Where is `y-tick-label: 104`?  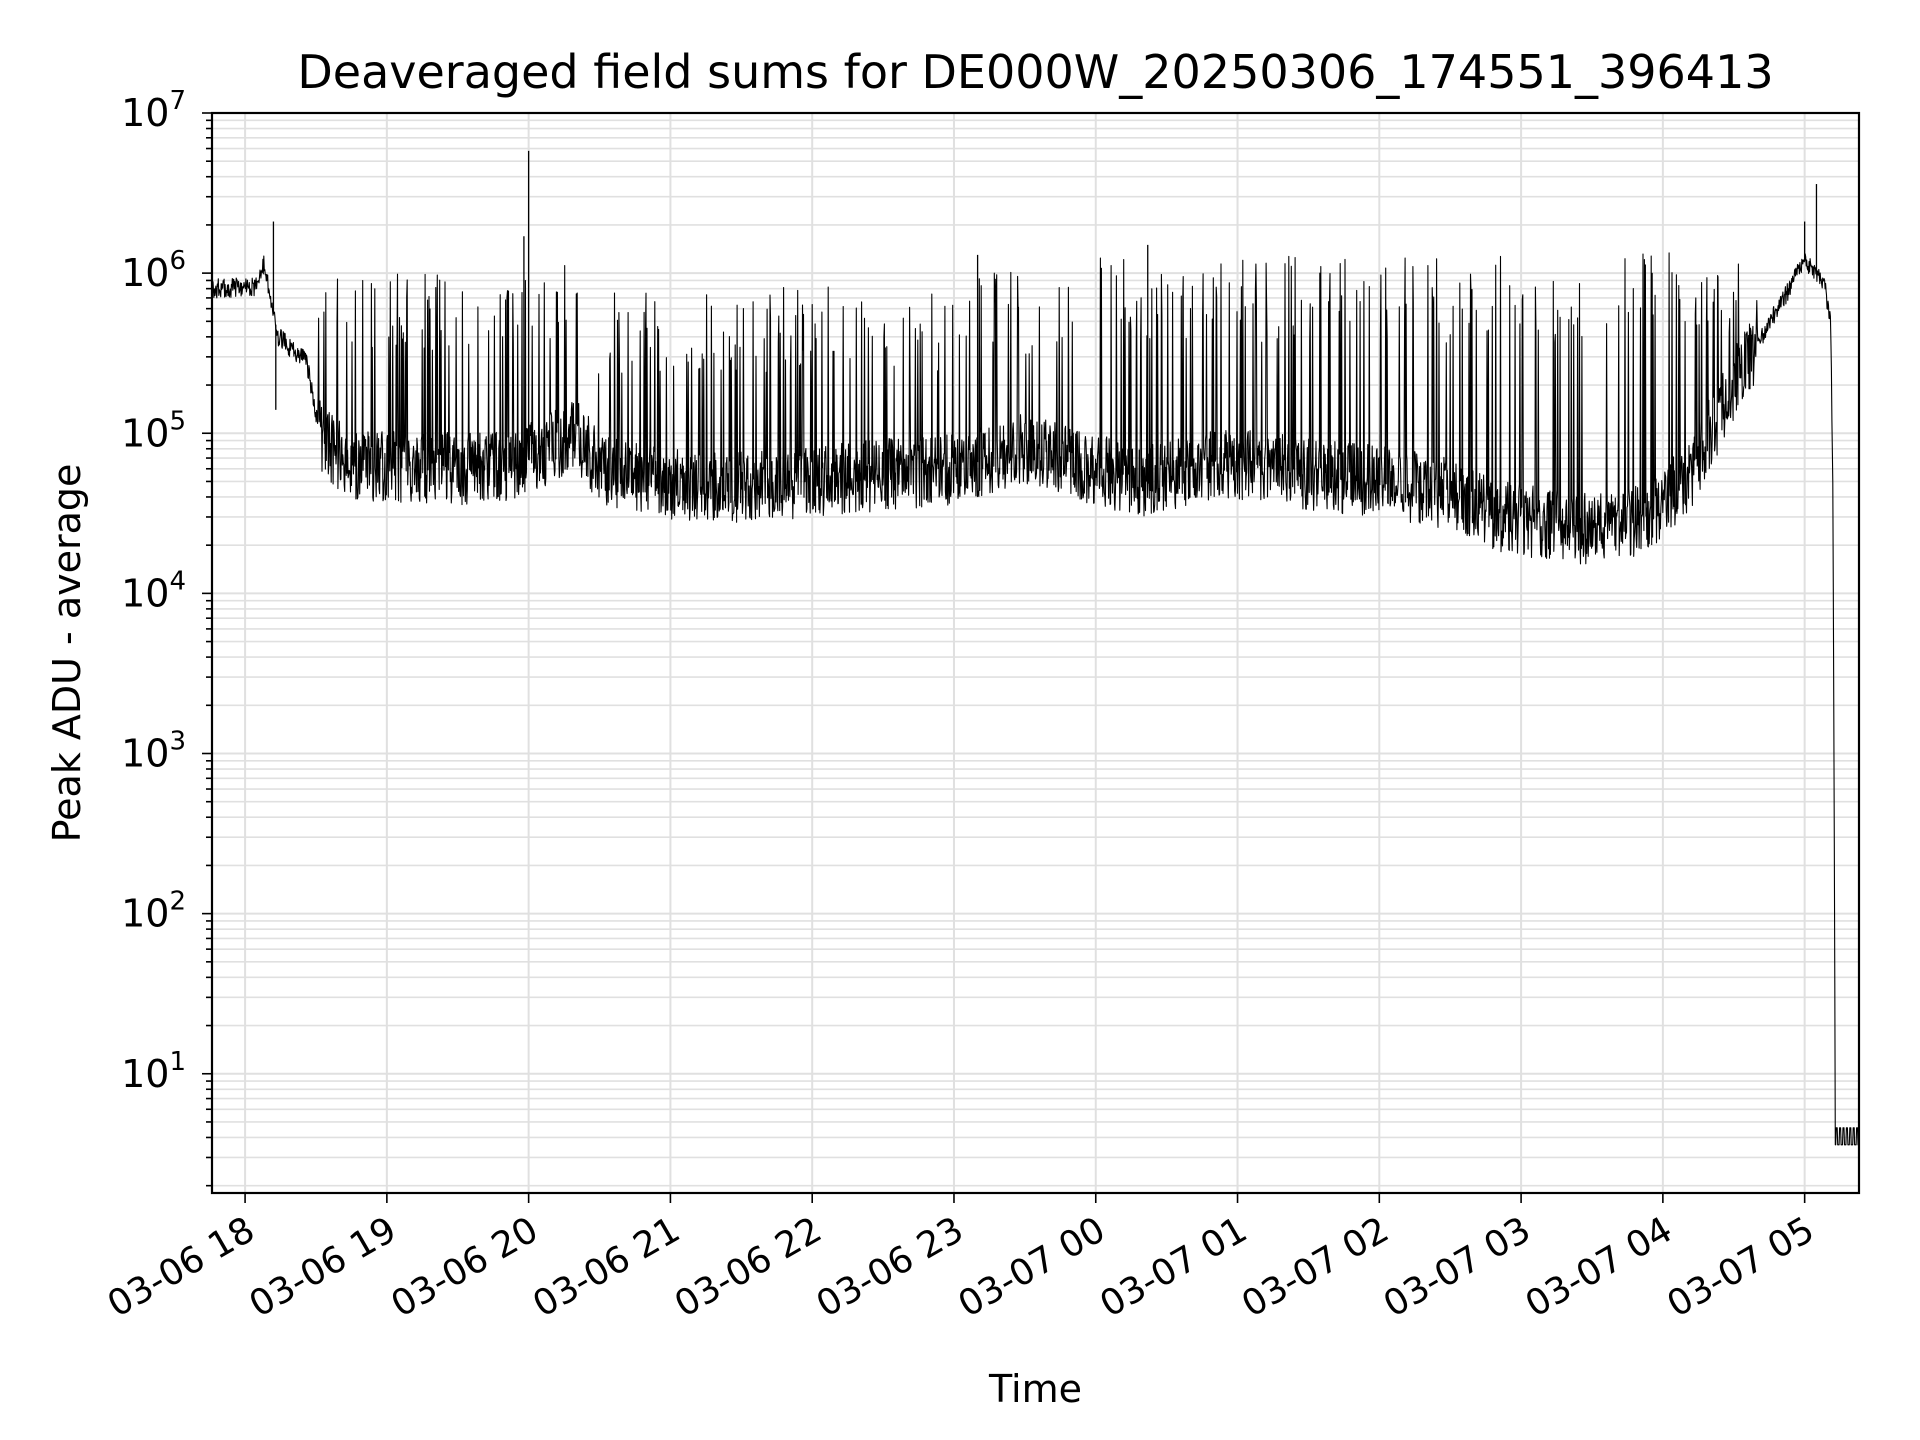
y-tick-label: 104 is located at coordinates (153, 590).